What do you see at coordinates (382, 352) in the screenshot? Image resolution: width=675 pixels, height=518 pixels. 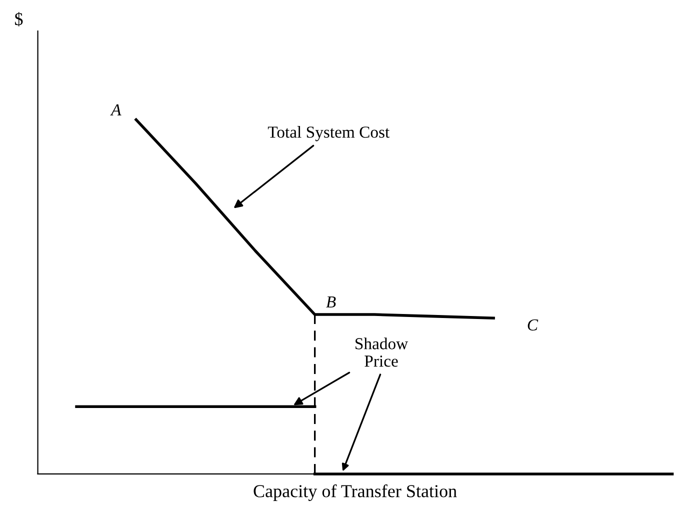 I see `annotation: Shadow Price` at bounding box center [382, 352].